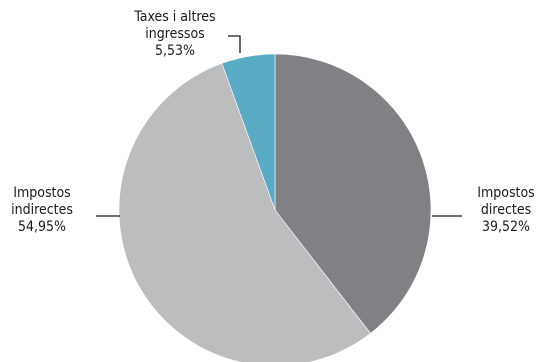  I want to click on slice-name-label: indirectes, so click(42, 210).